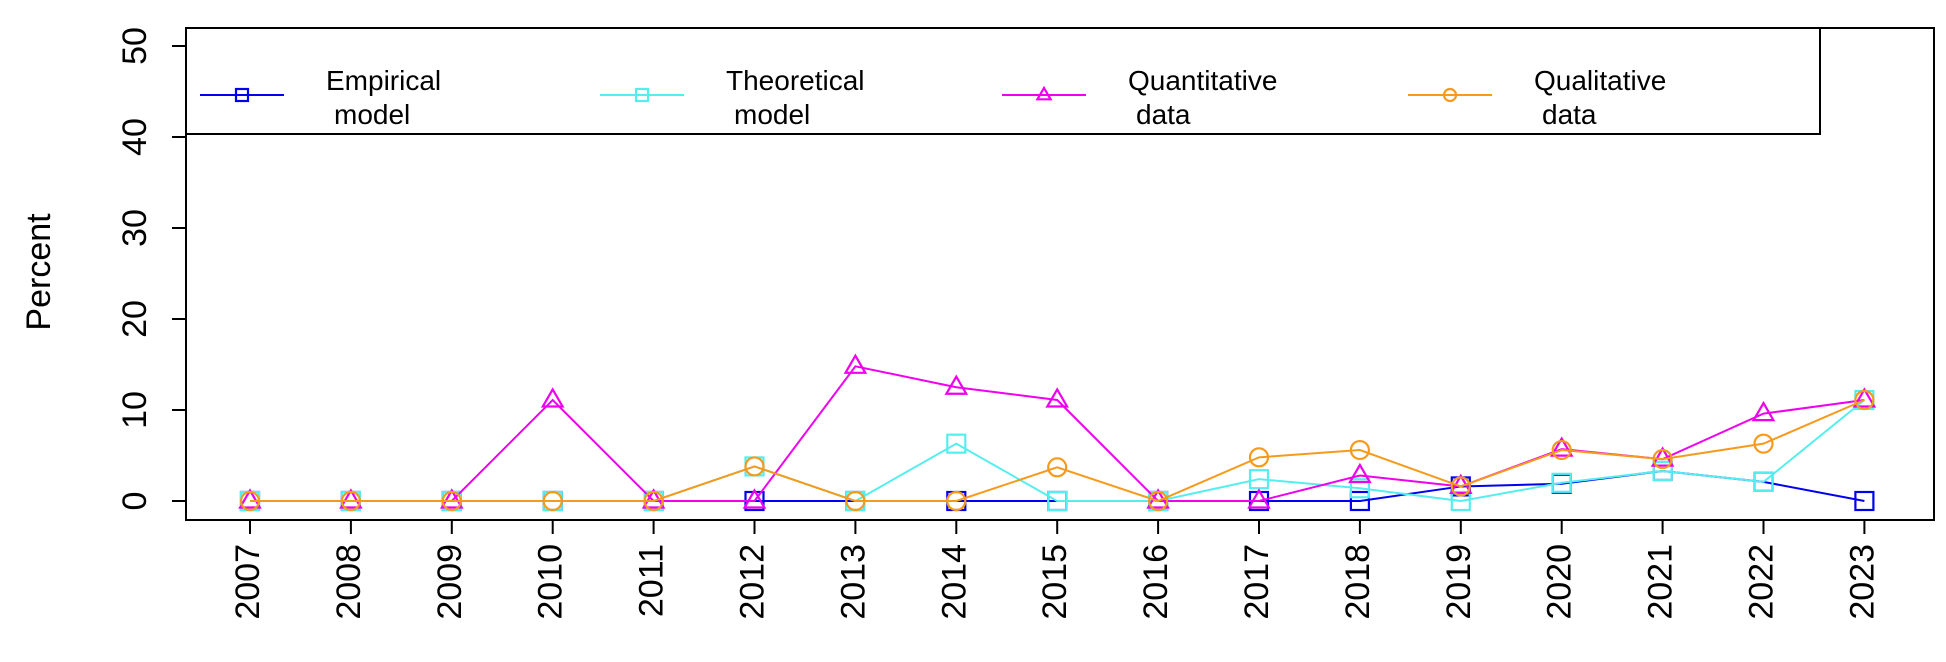 Image resolution: width=1946 pixels, height=662 pixels. I want to click on x-tick-label: 2008, so click(349, 582).